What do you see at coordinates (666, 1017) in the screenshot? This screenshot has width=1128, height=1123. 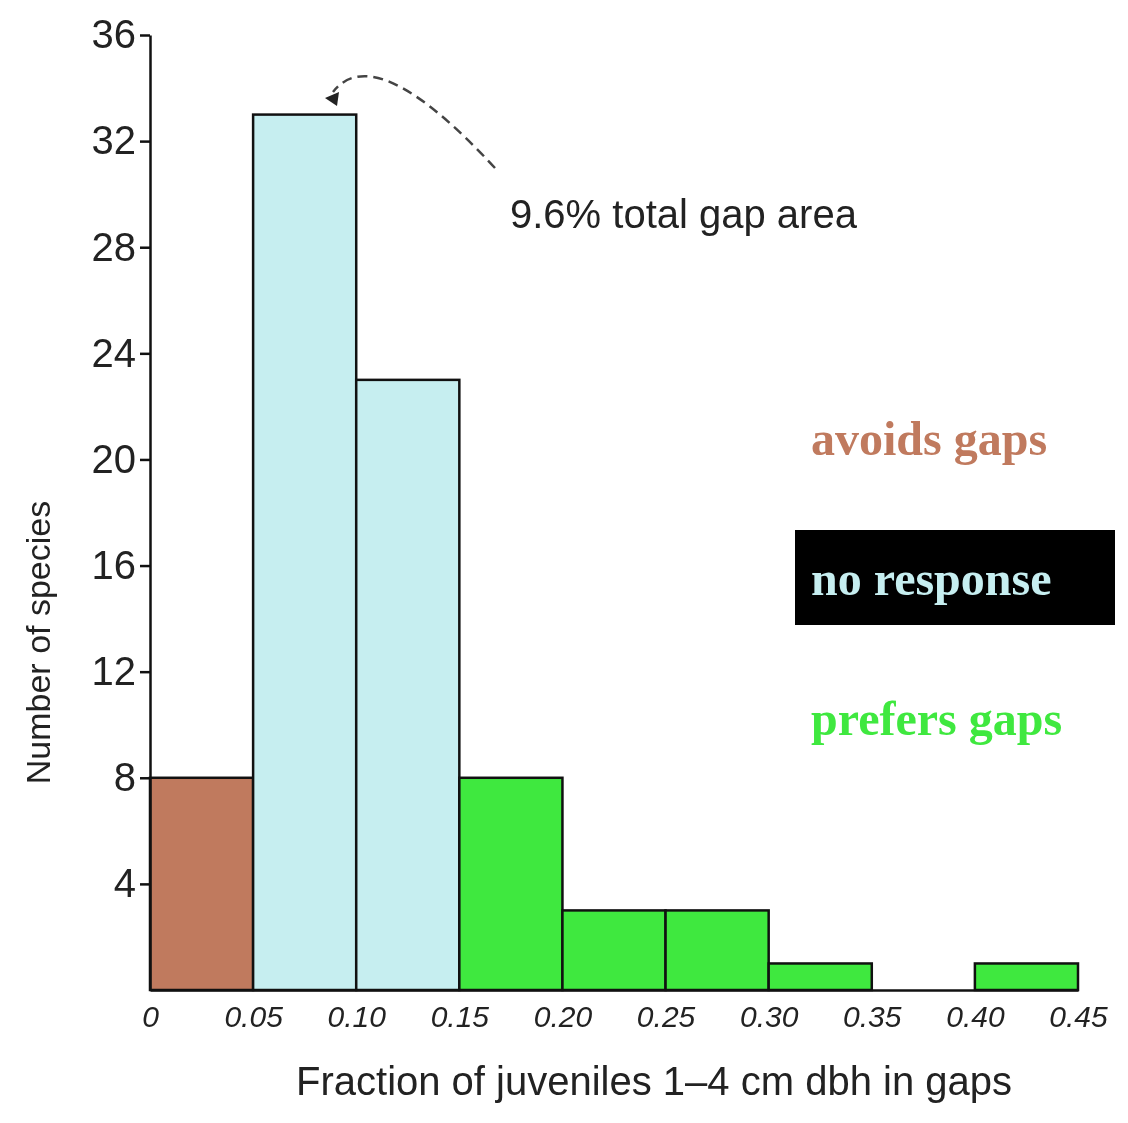 I see `x-tick-label: 0.25` at bounding box center [666, 1017].